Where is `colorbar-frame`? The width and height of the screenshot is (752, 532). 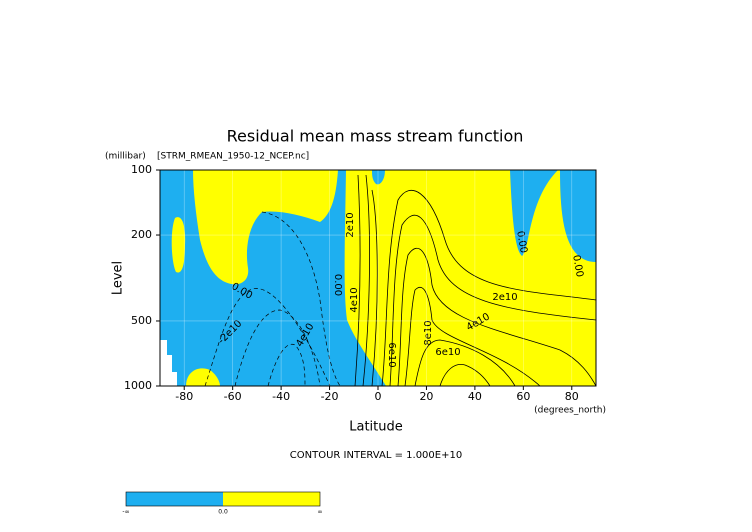
colorbar-frame is located at coordinates (223, 499).